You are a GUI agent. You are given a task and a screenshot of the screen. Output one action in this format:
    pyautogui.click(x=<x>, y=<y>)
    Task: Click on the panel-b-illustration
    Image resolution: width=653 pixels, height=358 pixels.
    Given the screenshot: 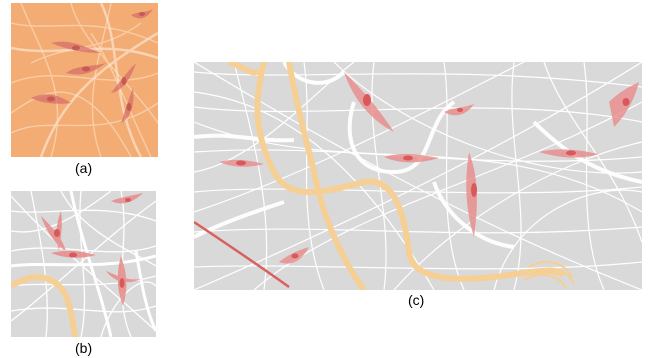 What is the action you would take?
    pyautogui.click(x=83, y=264)
    